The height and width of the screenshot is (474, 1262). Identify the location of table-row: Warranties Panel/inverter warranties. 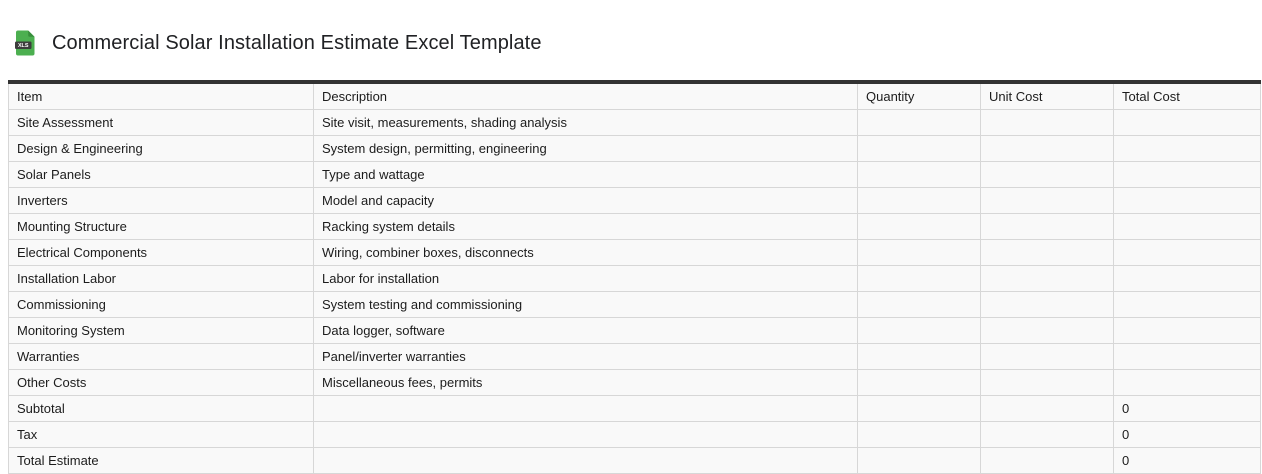
(634, 356).